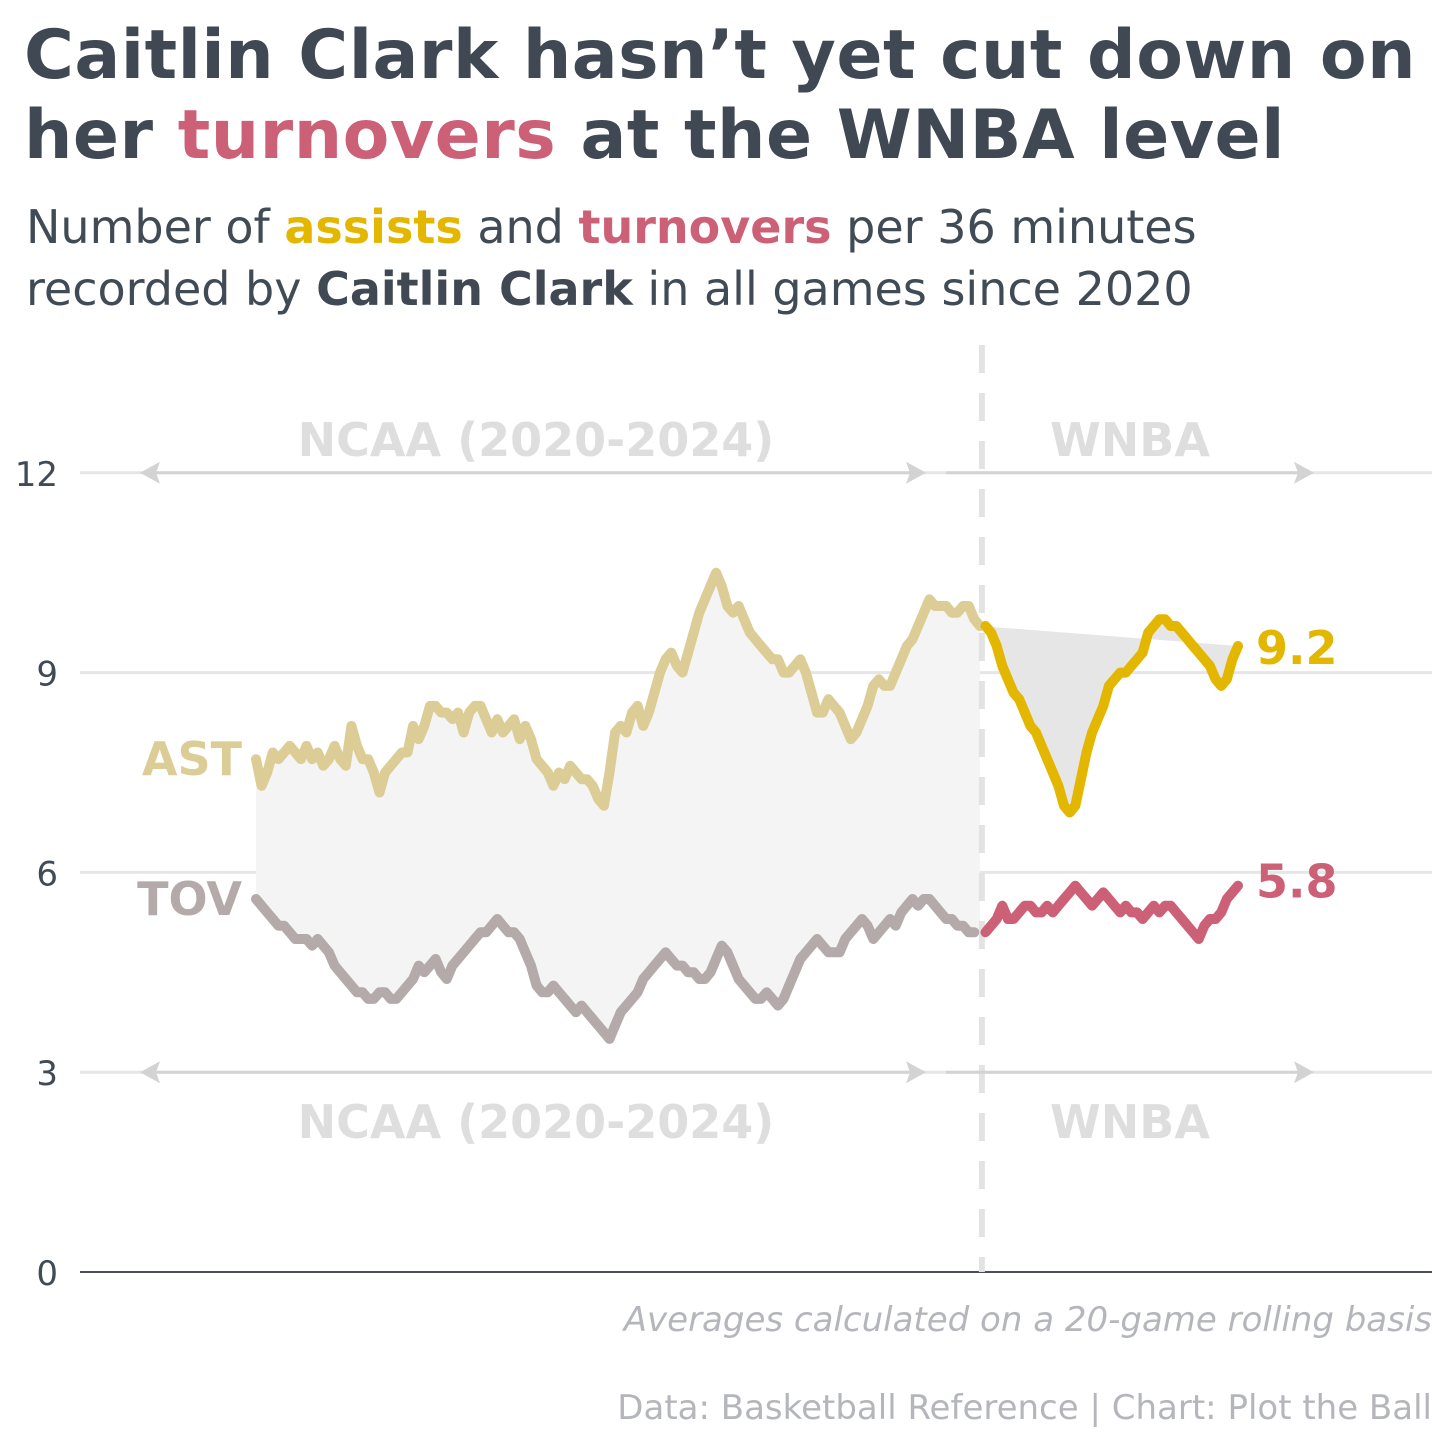 This screenshot has width=1456, height=1456. I want to click on turnovers-wnba-line, so click(1111, 912).